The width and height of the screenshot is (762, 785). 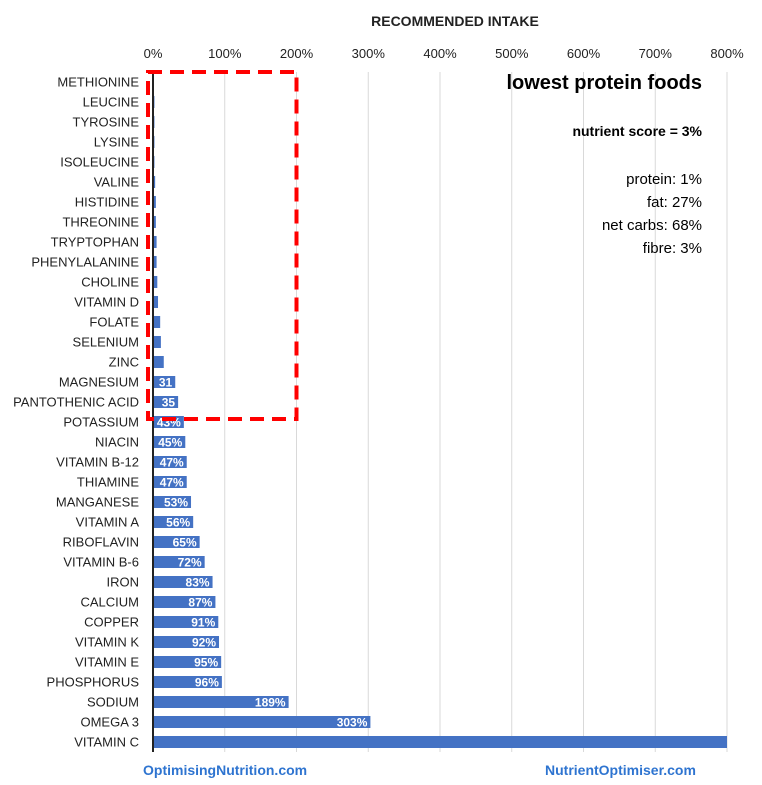 I want to click on data-label-magnesium: 31, so click(x=166, y=383).